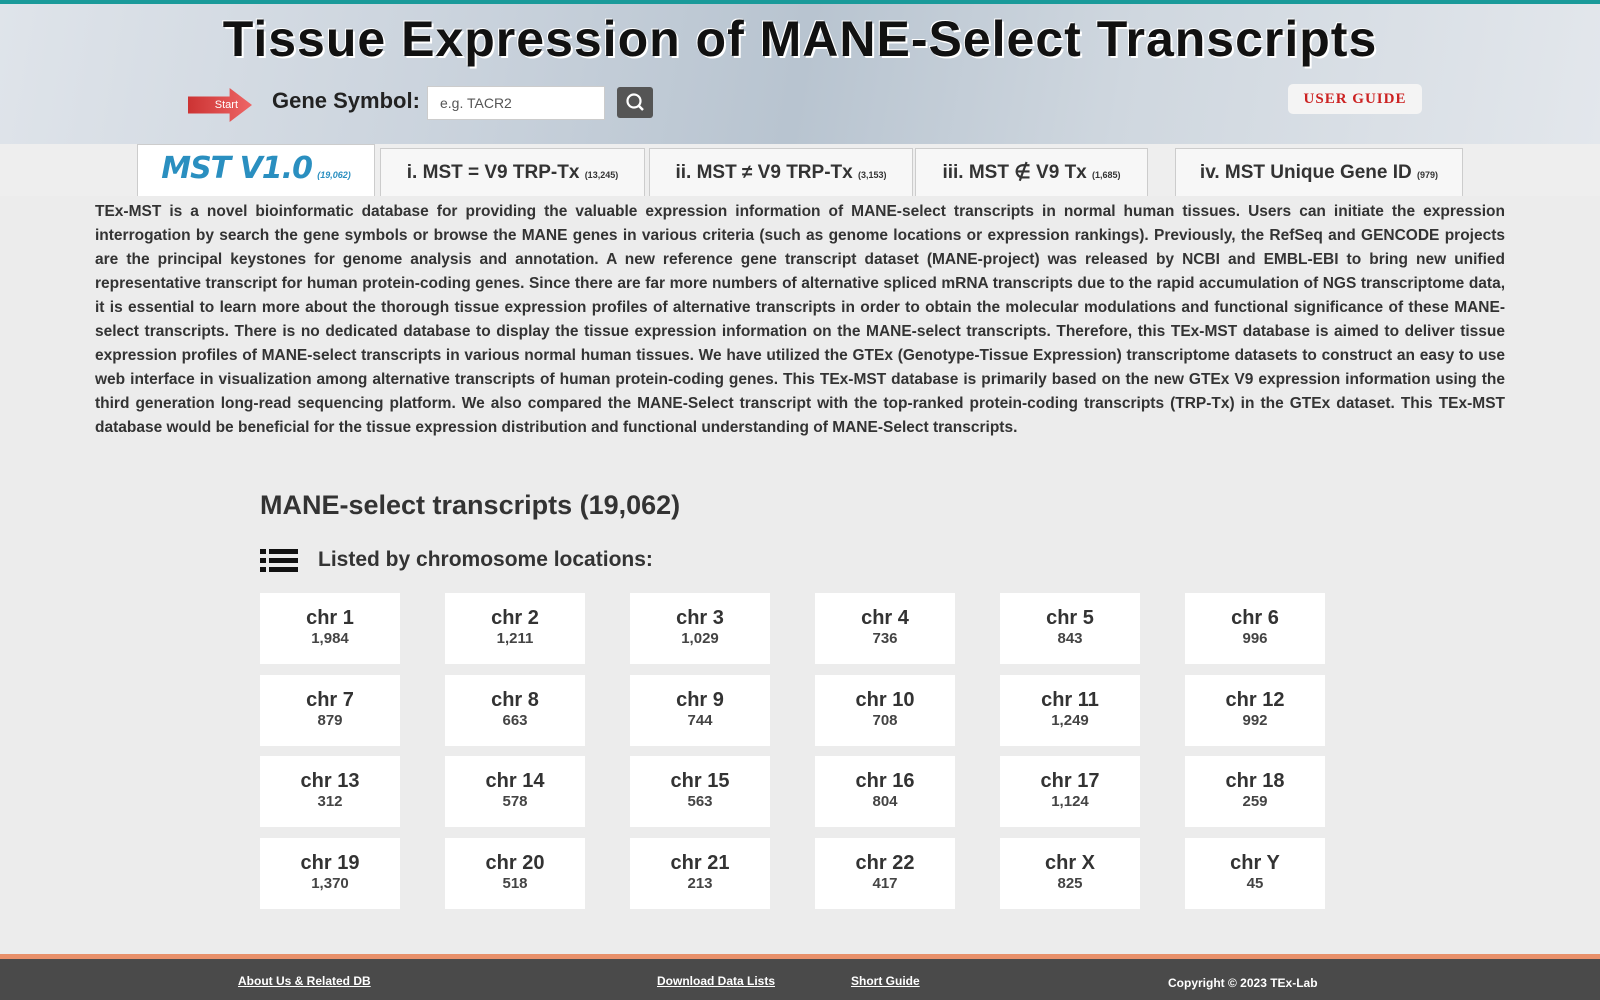 This screenshot has width=1600, height=1000. What do you see at coordinates (601, 175) in the screenshot?
I see `tab-count: (13,245)` at bounding box center [601, 175].